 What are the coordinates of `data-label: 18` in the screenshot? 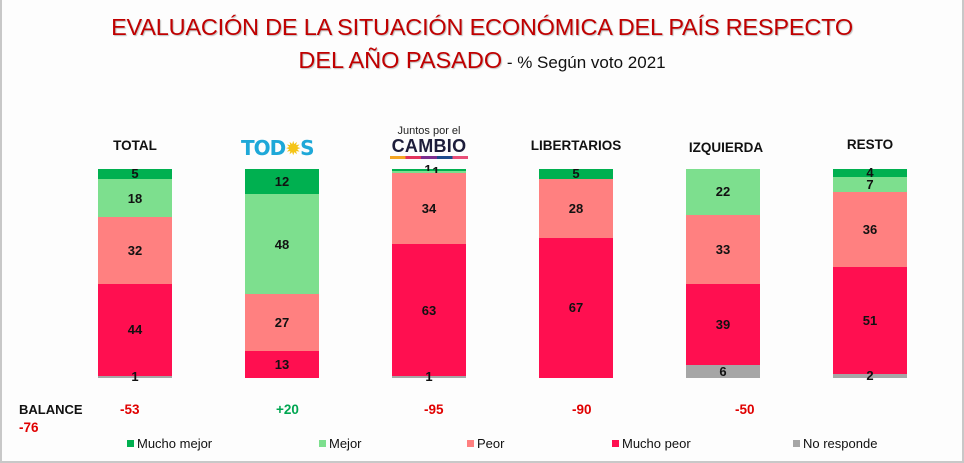 It's located at (135, 198).